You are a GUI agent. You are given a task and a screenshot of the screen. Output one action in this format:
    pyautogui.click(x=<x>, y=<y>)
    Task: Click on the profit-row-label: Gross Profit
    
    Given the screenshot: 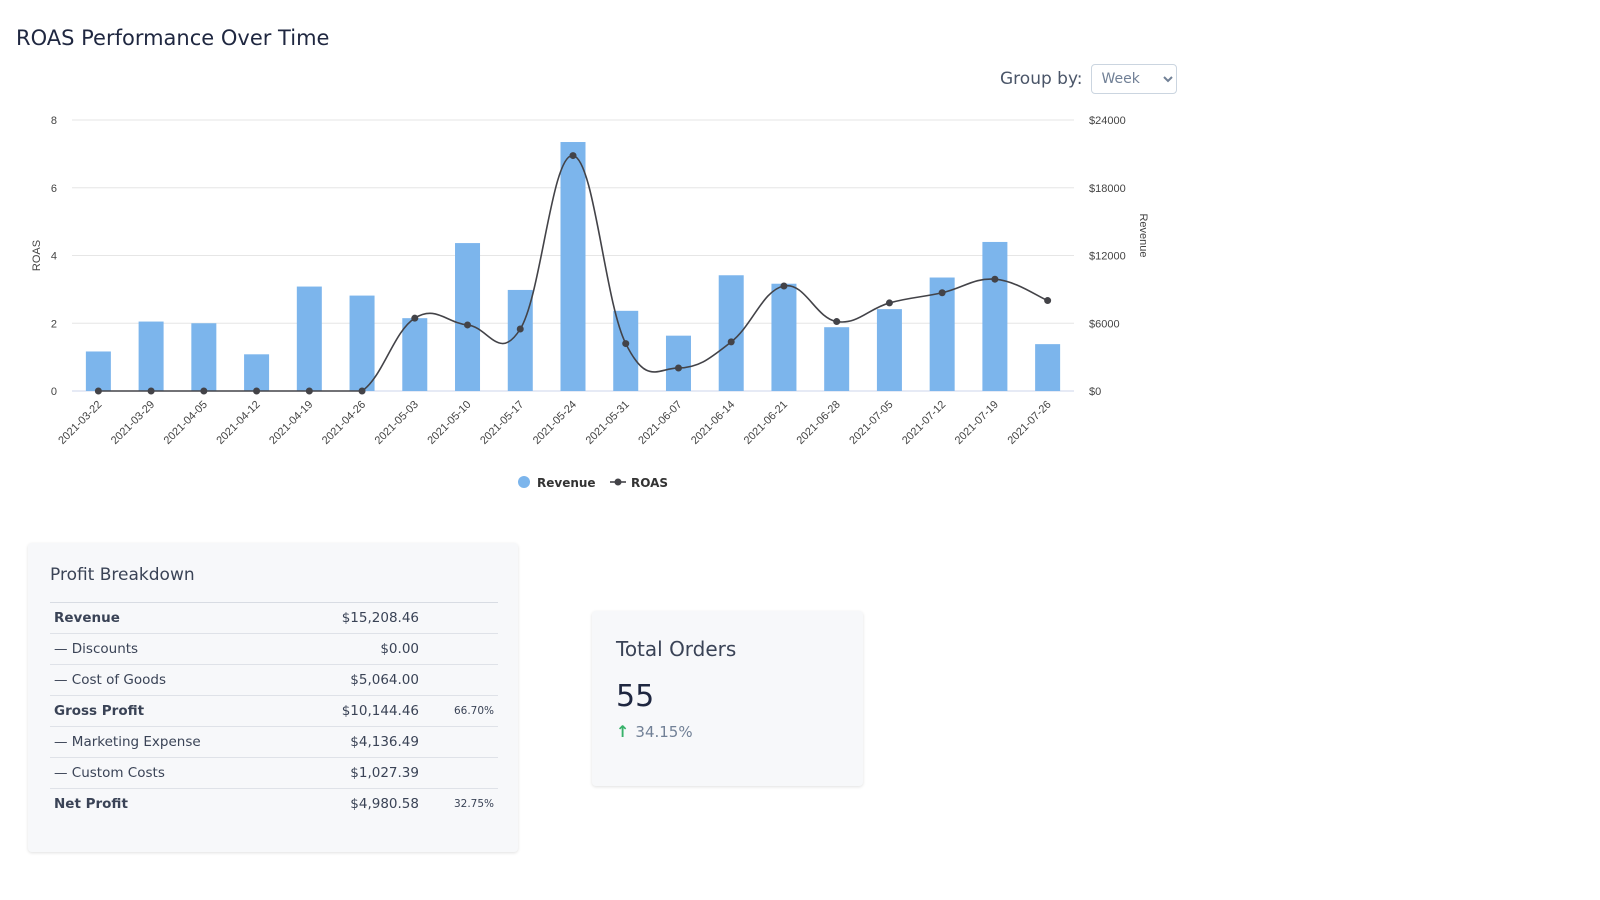 What is the action you would take?
    pyautogui.click(x=99, y=711)
    